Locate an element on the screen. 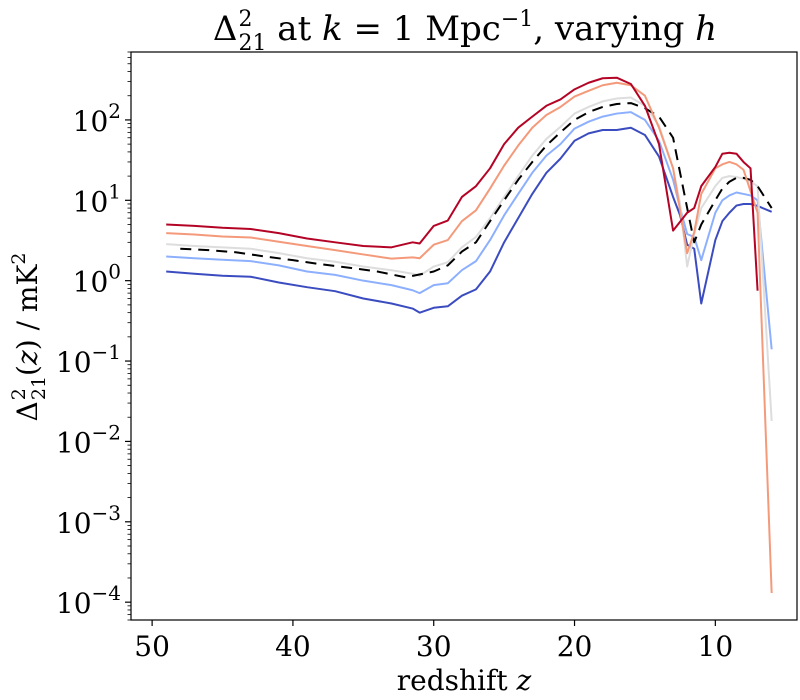  xlabel-text: redshift is located at coordinates (457, 680).